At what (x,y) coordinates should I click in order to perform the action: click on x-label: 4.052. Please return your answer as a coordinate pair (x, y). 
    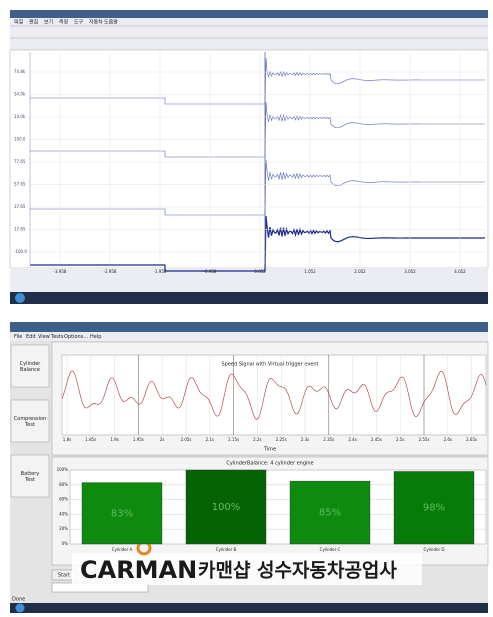
    Looking at the image, I should click on (460, 271).